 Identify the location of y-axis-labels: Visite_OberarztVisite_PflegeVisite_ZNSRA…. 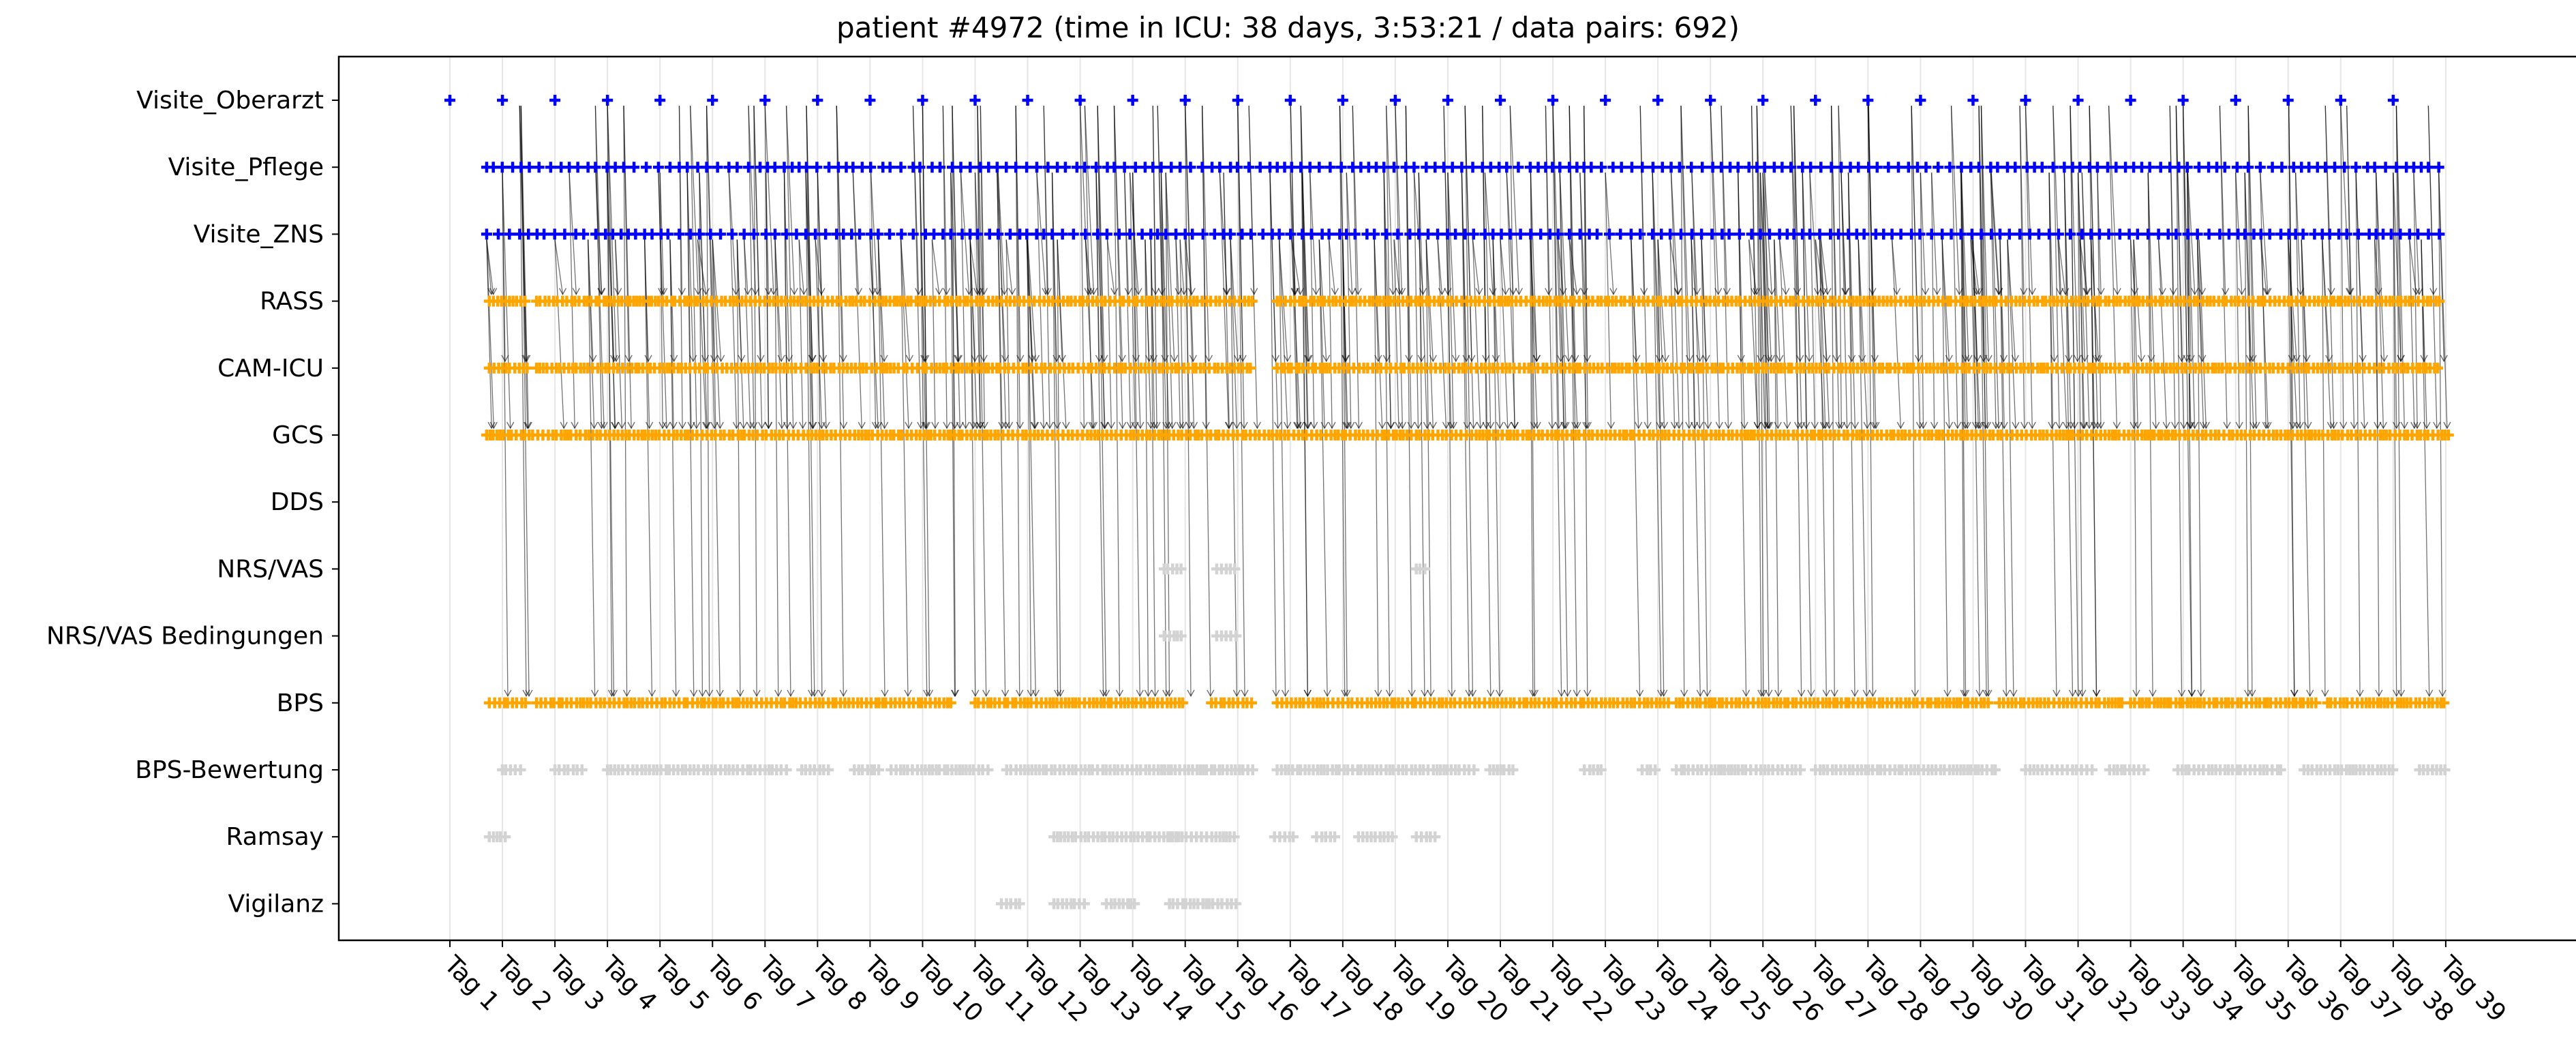
(192, 502).